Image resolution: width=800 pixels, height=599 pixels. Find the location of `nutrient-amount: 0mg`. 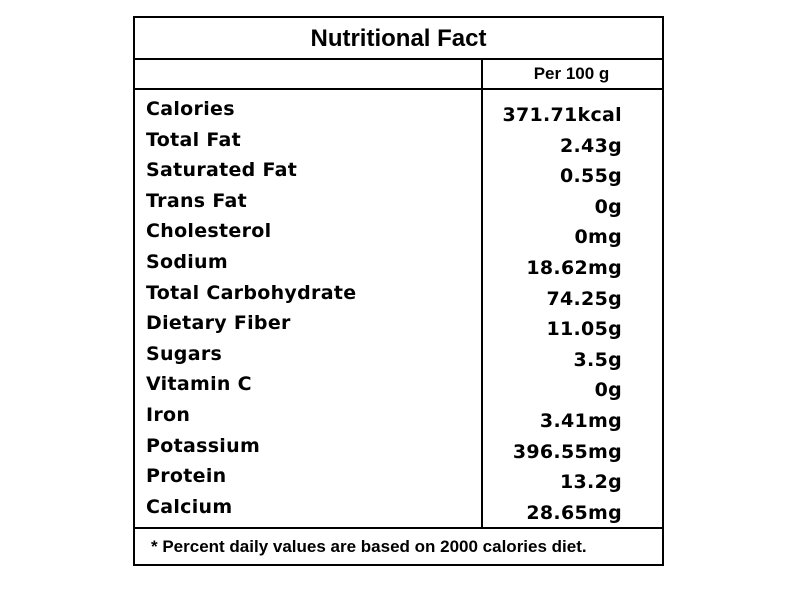

nutrient-amount: 0mg is located at coordinates (598, 237).